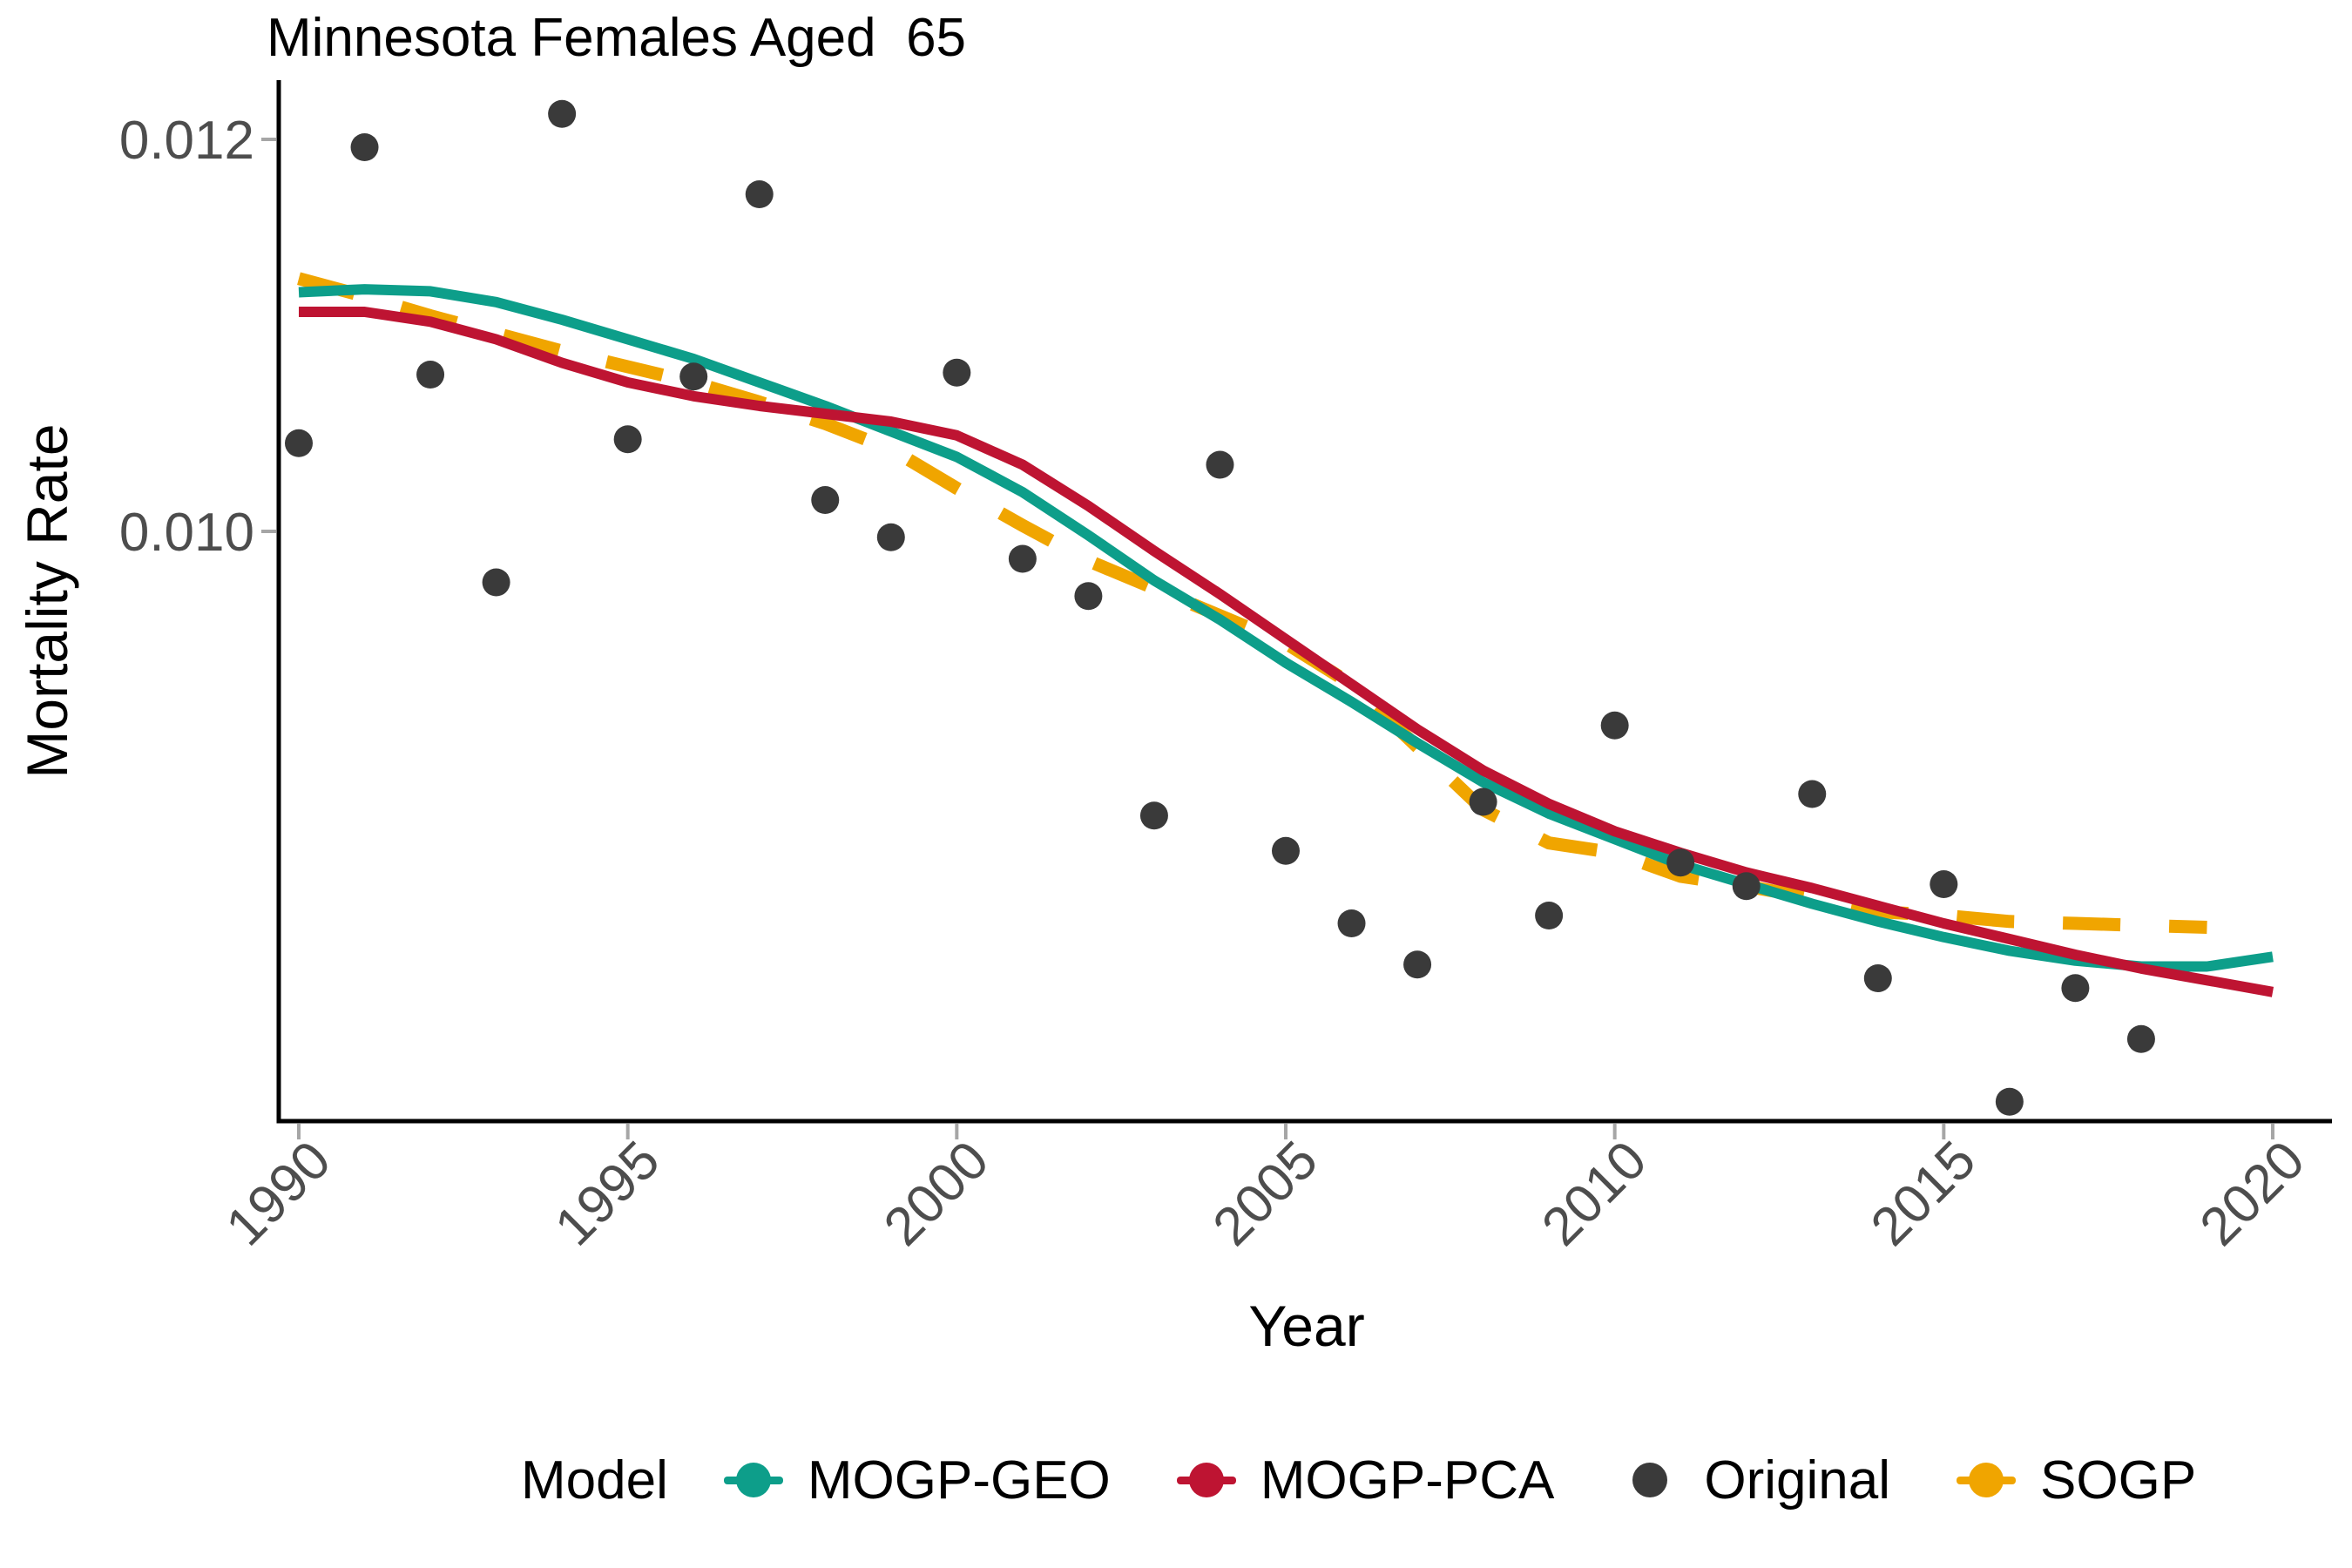 The width and height of the screenshot is (2352, 1568). I want to click on x-tick-label: 1995, so click(608, 1193).